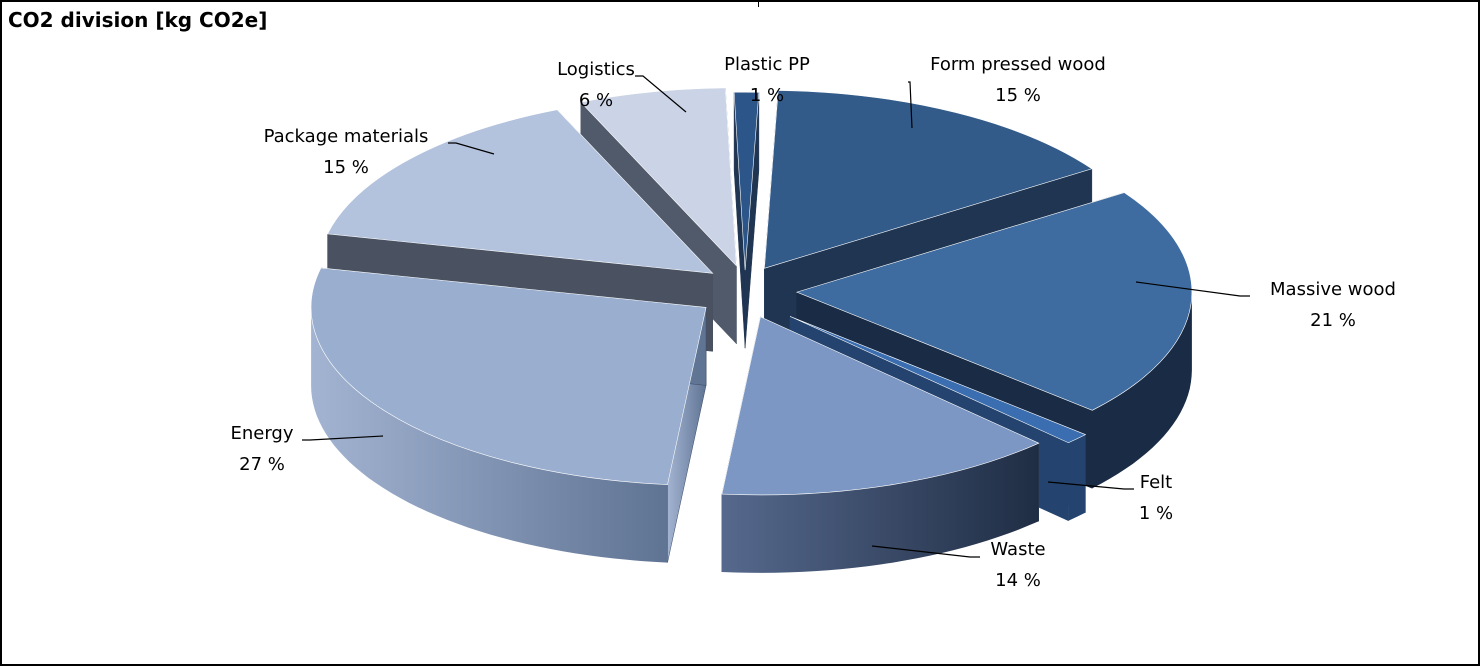 This screenshot has height=666, width=1480. I want to click on slice-label-package-materials: Package materials, so click(346, 136).